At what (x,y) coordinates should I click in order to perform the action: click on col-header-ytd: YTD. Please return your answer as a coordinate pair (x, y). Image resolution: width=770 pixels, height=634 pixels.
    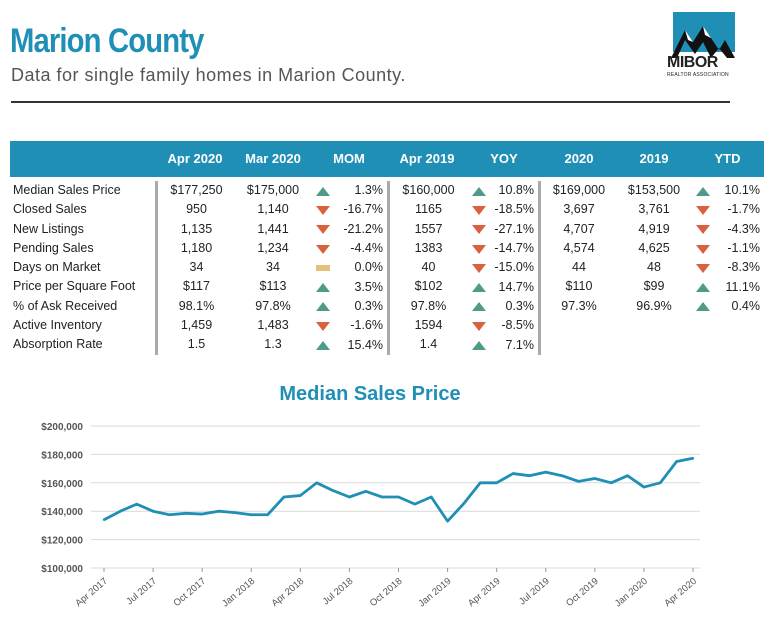
    Looking at the image, I should click on (727, 158).